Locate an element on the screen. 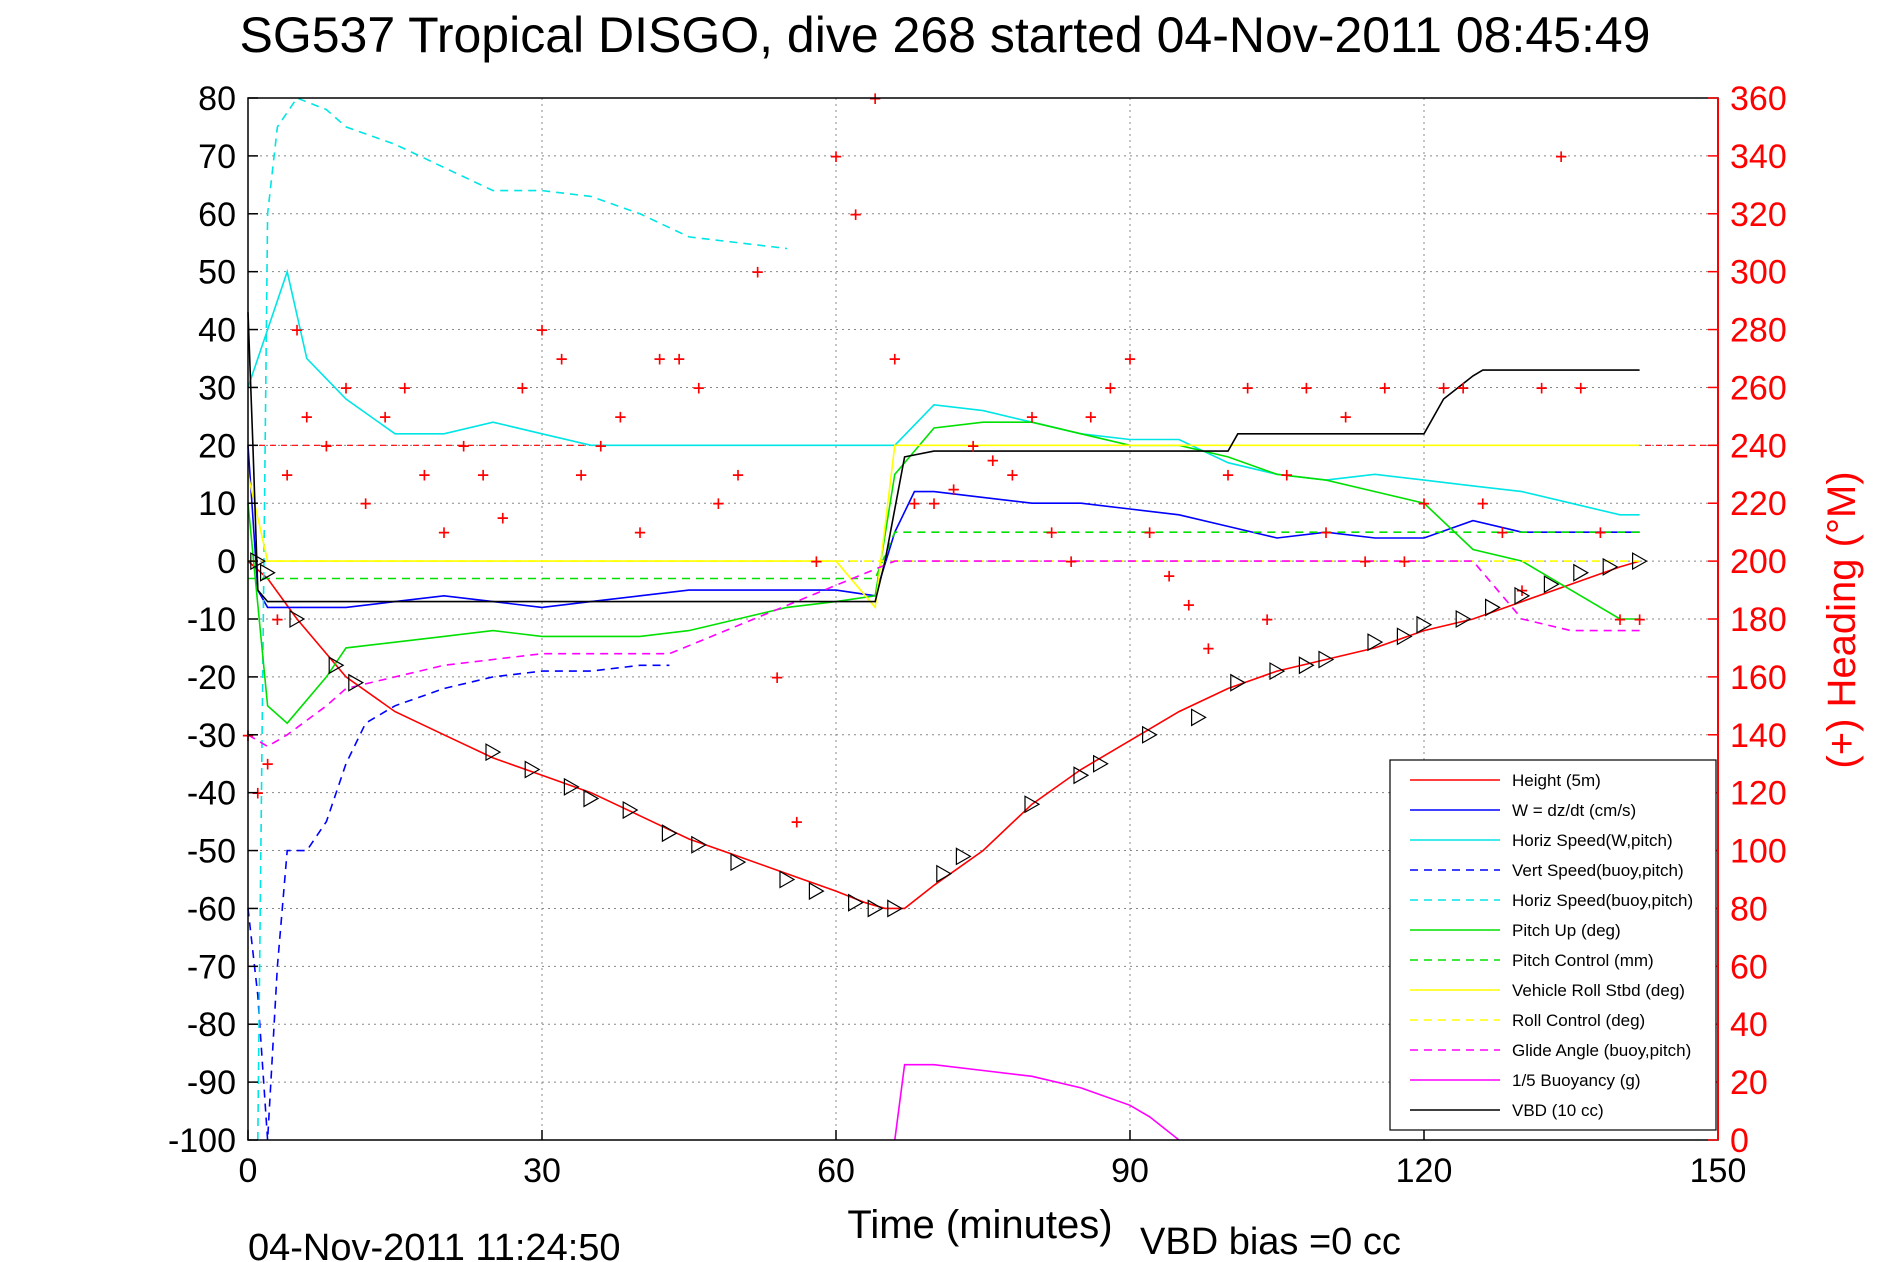  legend-label: 1/5 Buoyancy (g) is located at coordinates (1576, 1080).